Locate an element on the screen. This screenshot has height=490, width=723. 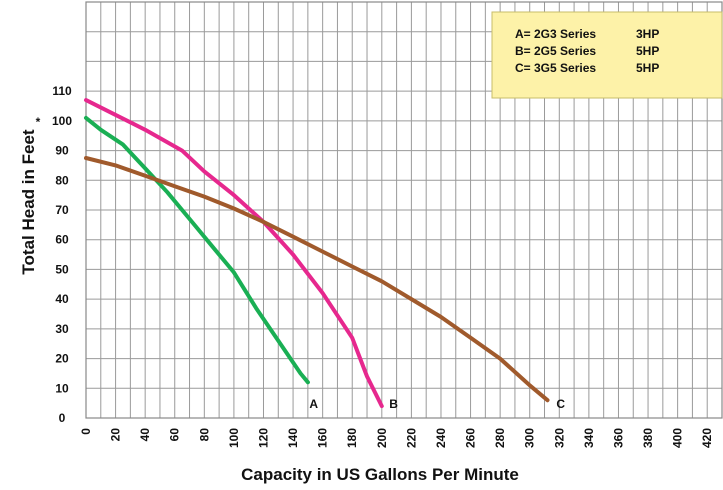
x-tick-label: 60 is located at coordinates (175, 435).